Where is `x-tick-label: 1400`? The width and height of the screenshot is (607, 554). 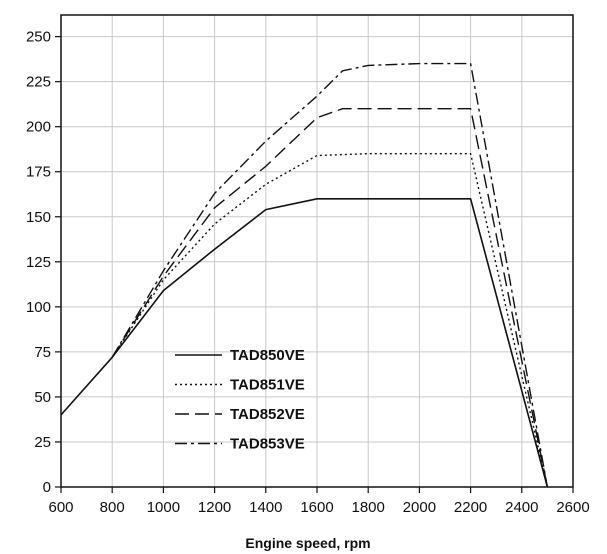 x-tick-label: 1400 is located at coordinates (265, 507).